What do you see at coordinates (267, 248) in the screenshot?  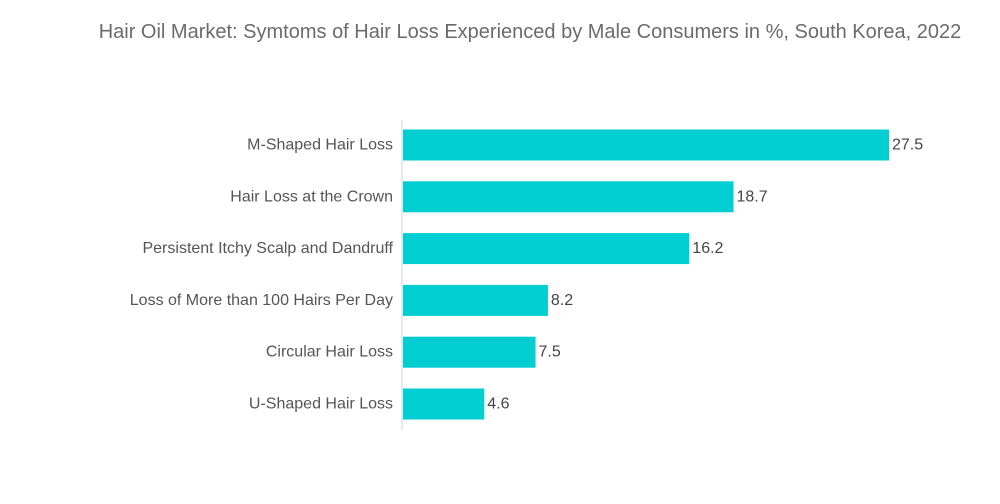 I see `category-label-3: Persistent Itchy Scalp and Dandruff` at bounding box center [267, 248].